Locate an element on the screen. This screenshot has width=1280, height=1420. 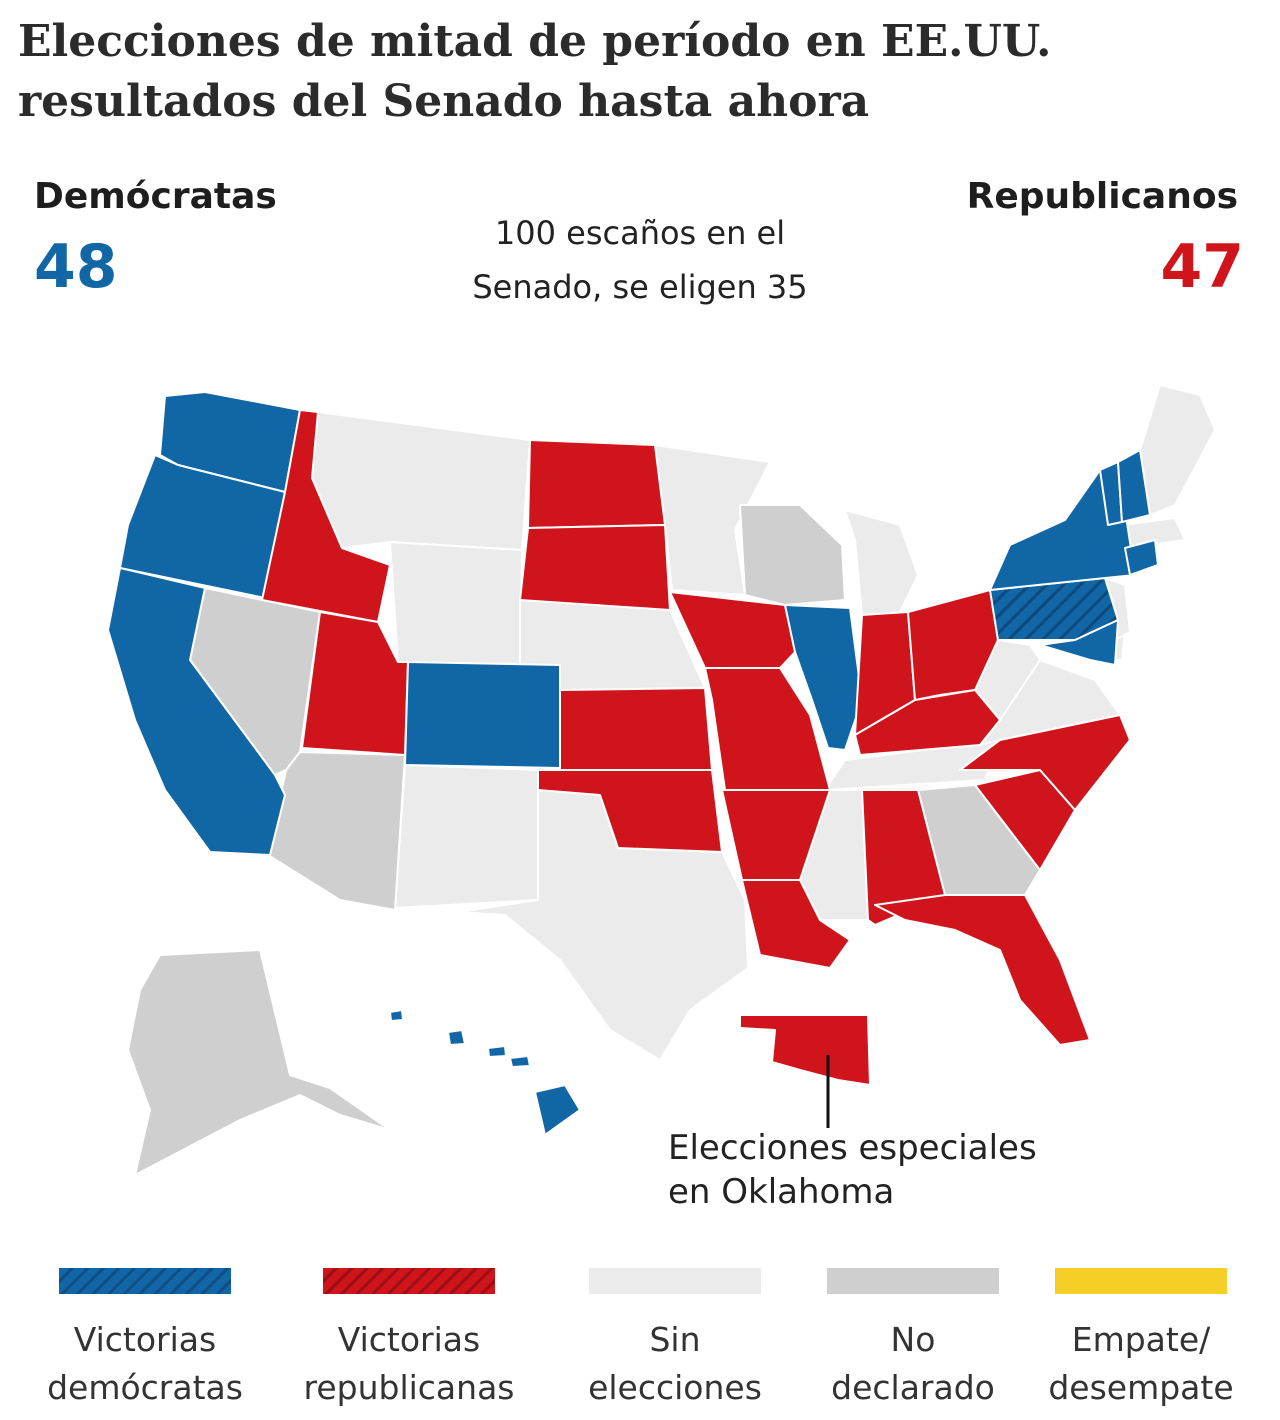
state-wy is located at coordinates (456, 603).